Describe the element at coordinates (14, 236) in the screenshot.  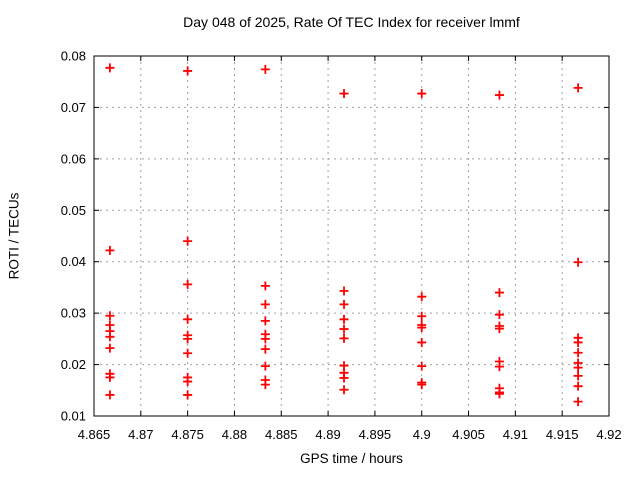
I see `y-axis-label: ROTI / TECUs` at that location.